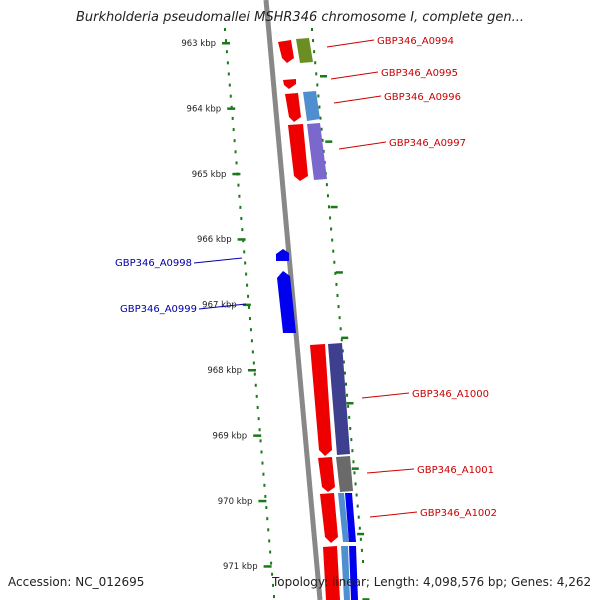 The image size is (600, 600). Describe the element at coordinates (158, 309) in the screenshot. I see `gene-label-reverse: GBP346_A0999` at that location.